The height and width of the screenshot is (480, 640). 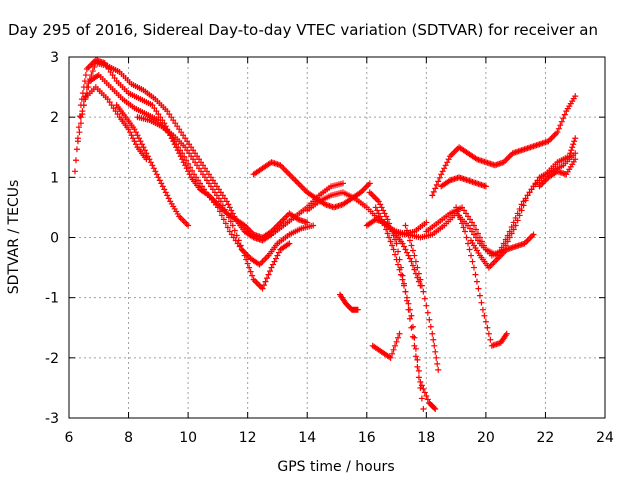 I want to click on y-tick-label: 2, so click(x=54, y=118).